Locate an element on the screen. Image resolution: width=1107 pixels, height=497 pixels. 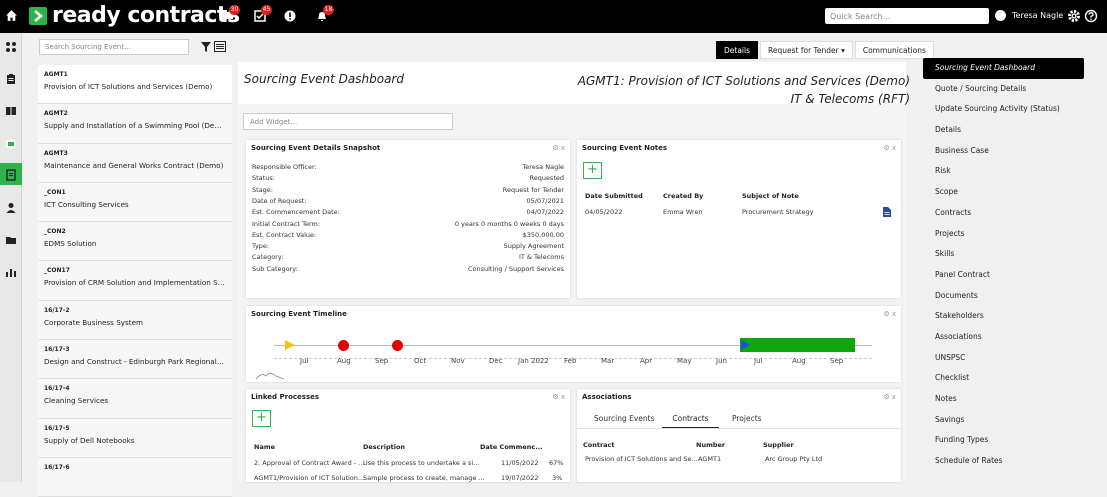
nav-stakeholders: Stakeholders is located at coordinates (959, 316).